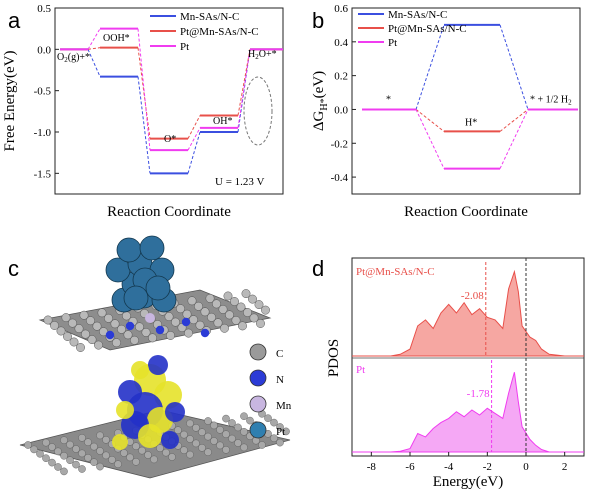  Describe the element at coordinates (466, 212) in the screenshot. I see `panel-b-xlabel: Reaction Coordinate` at that location.